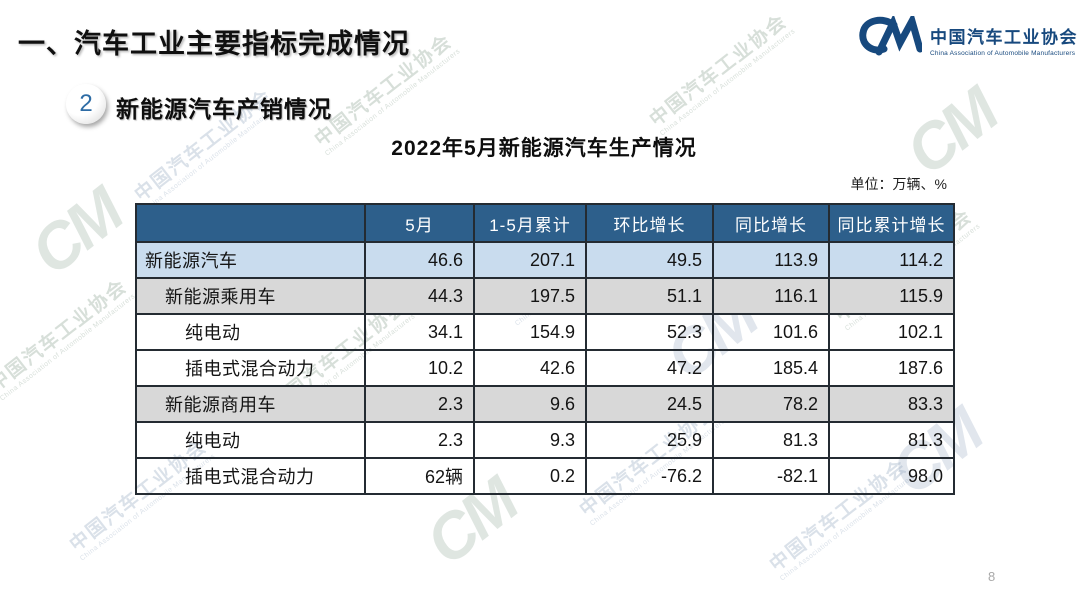 The height and width of the screenshot is (607, 1080). Describe the element at coordinates (419, 260) in the screenshot. I see `table-cell: 46.6` at that location.